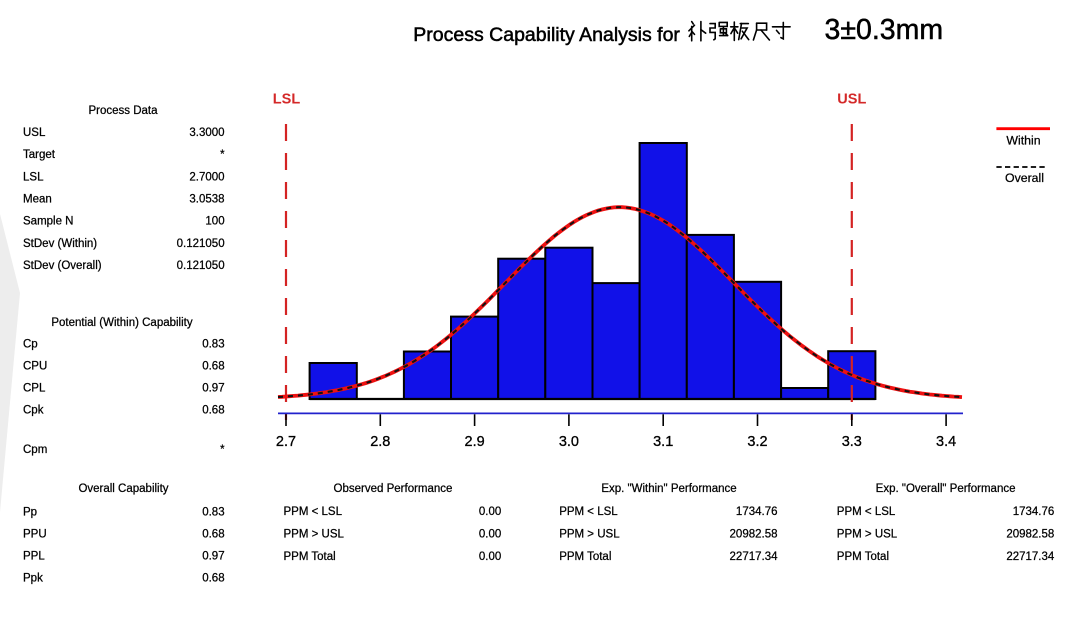 The image size is (1079, 627). What do you see at coordinates (35, 535) in the screenshot?
I see `svg-text: PPU` at bounding box center [35, 535].